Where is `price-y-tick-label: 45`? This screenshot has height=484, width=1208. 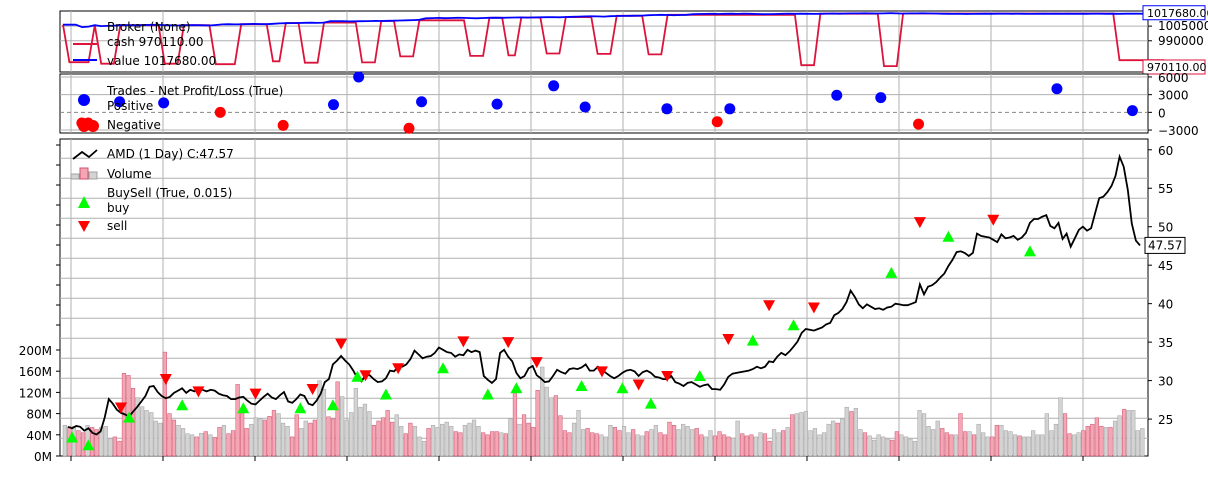
price-y-tick-label: 45 is located at coordinates (1165, 266).